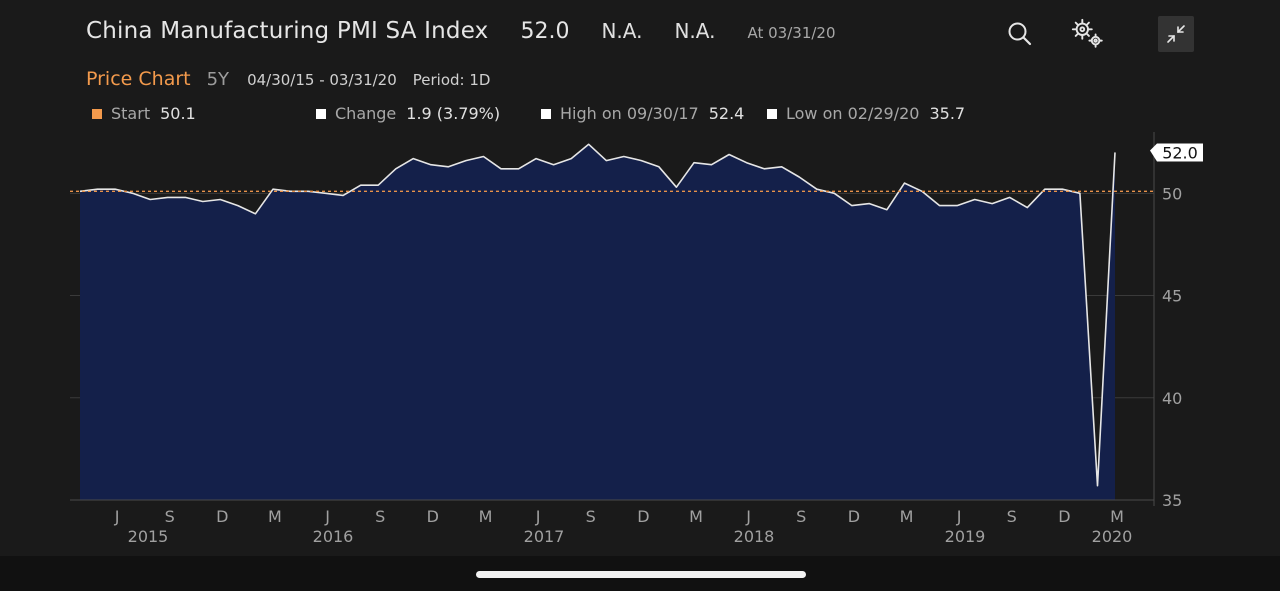 The width and height of the screenshot is (1280, 591). Describe the element at coordinates (453, 113) in the screenshot. I see `change-value: 1.9 (3.79%)` at that location.